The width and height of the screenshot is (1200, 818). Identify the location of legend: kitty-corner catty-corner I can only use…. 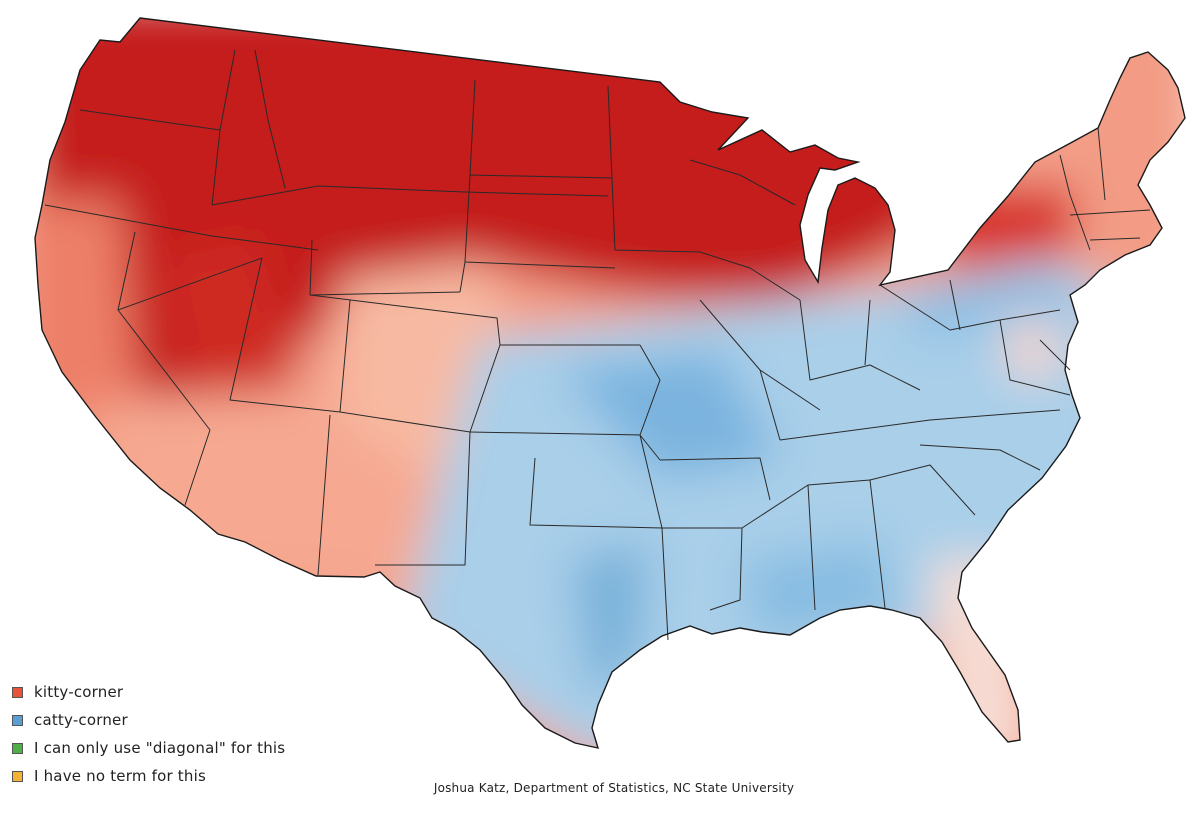
(148, 734).